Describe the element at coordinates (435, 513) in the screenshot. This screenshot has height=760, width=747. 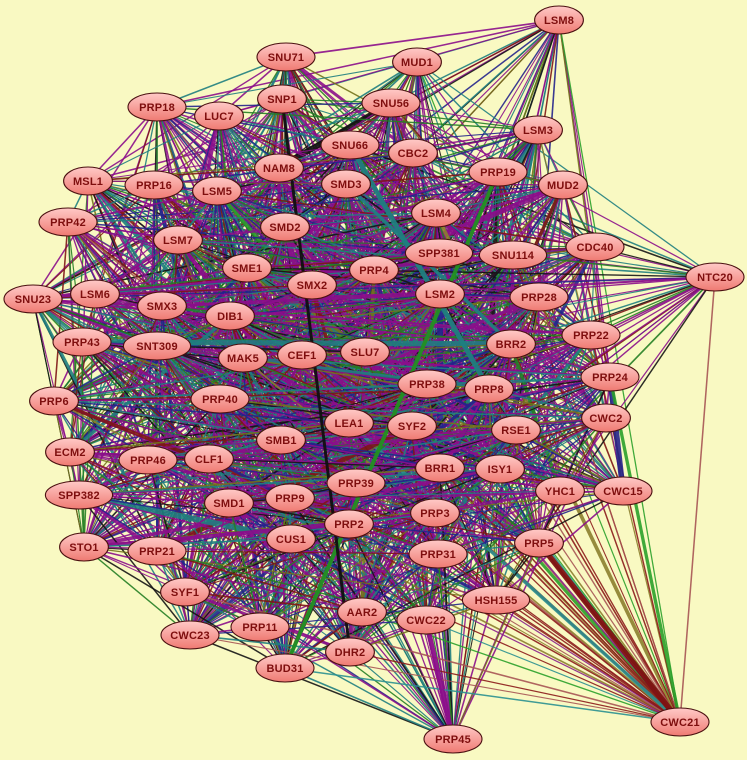
I see `node-PRP3: PRP3` at that location.